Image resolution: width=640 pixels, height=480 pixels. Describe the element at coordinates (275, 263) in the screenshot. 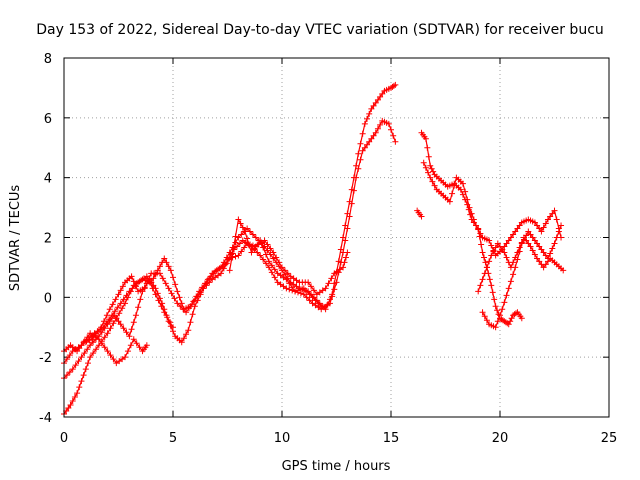

I see `series-track-f` at that location.